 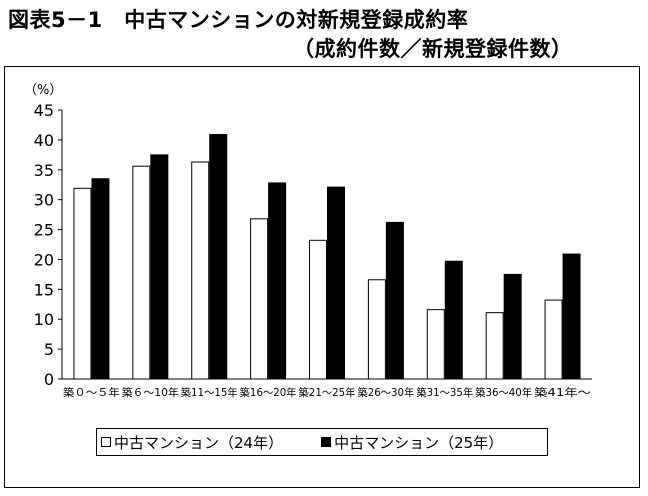 I want to click on legend-label-2013: 中古マンション（25年）, so click(x=419, y=442).